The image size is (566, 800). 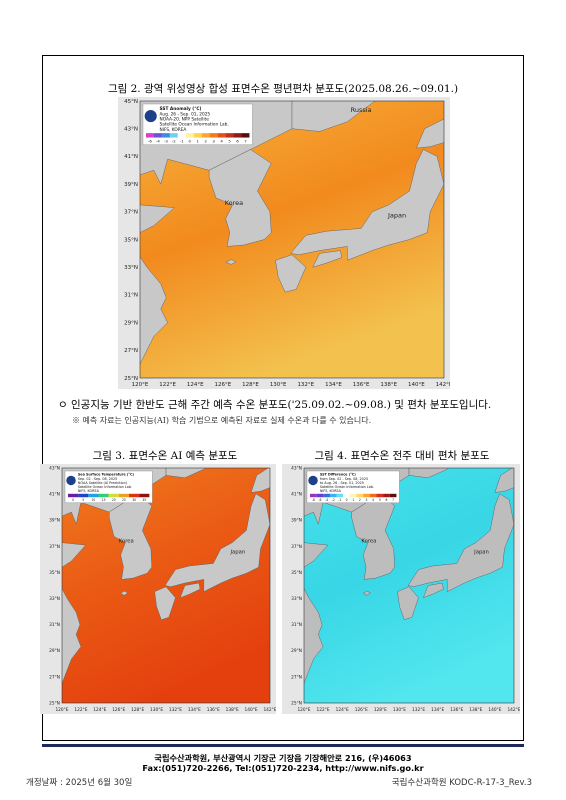 I want to click on legend-text: Sep. 02 - Sep. 08, 2025, so click(x=97, y=479).